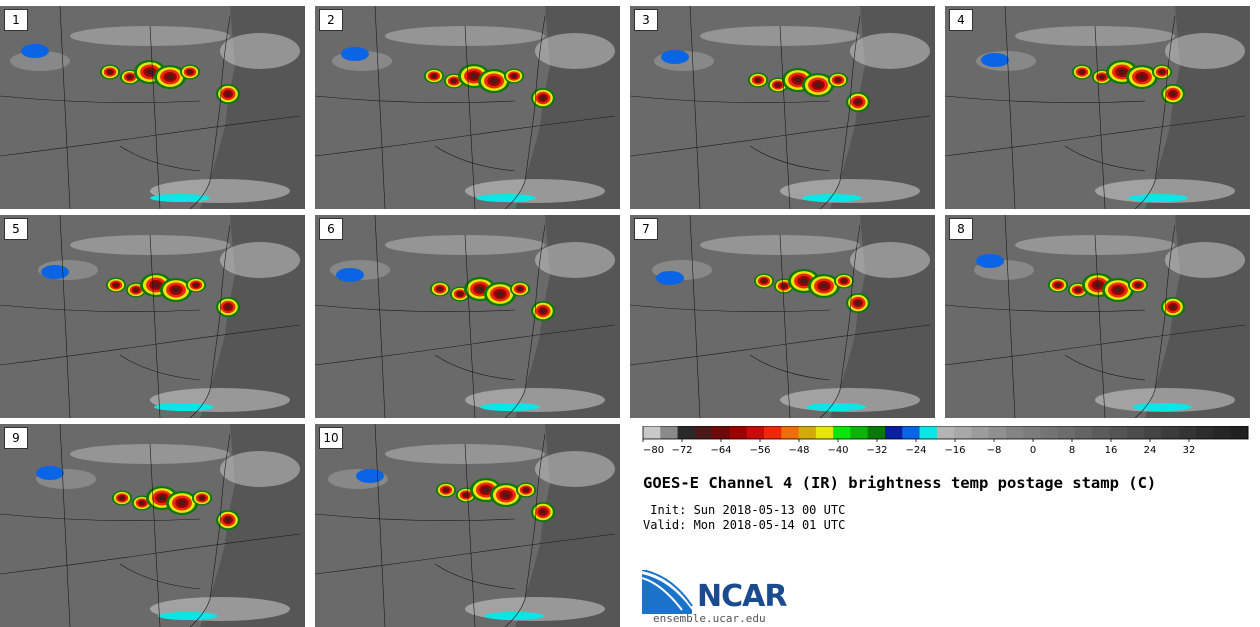 The image size is (1260, 627). Describe the element at coordinates (646, 20) in the screenshot. I see `member-number-label: 3` at that location.